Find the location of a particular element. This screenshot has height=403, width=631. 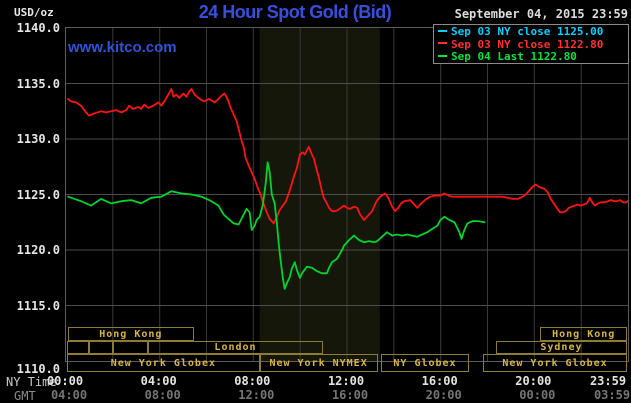

legend-item-sep03: Sep 03 NY close 1122.80 is located at coordinates (533, 44).